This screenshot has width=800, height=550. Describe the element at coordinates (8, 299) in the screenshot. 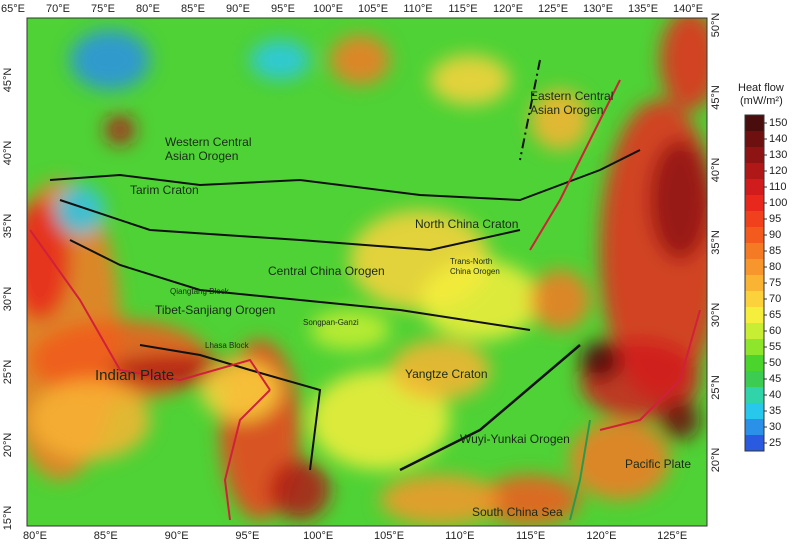

I see `left-lat-label: 30°N` at that location.